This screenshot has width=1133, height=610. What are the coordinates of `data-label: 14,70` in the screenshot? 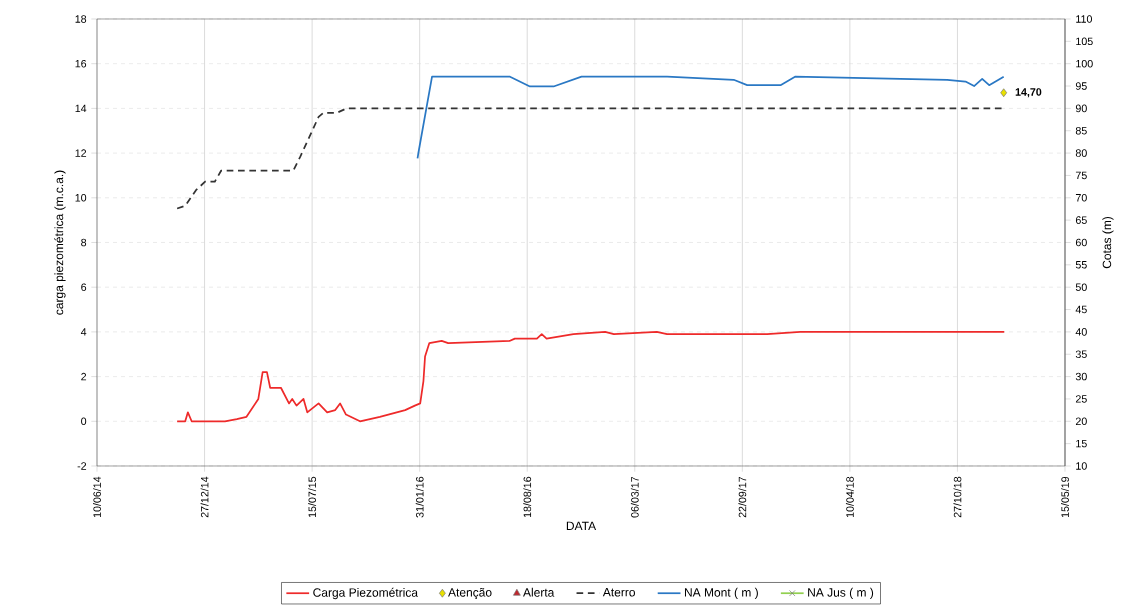 It's located at (1028, 93).